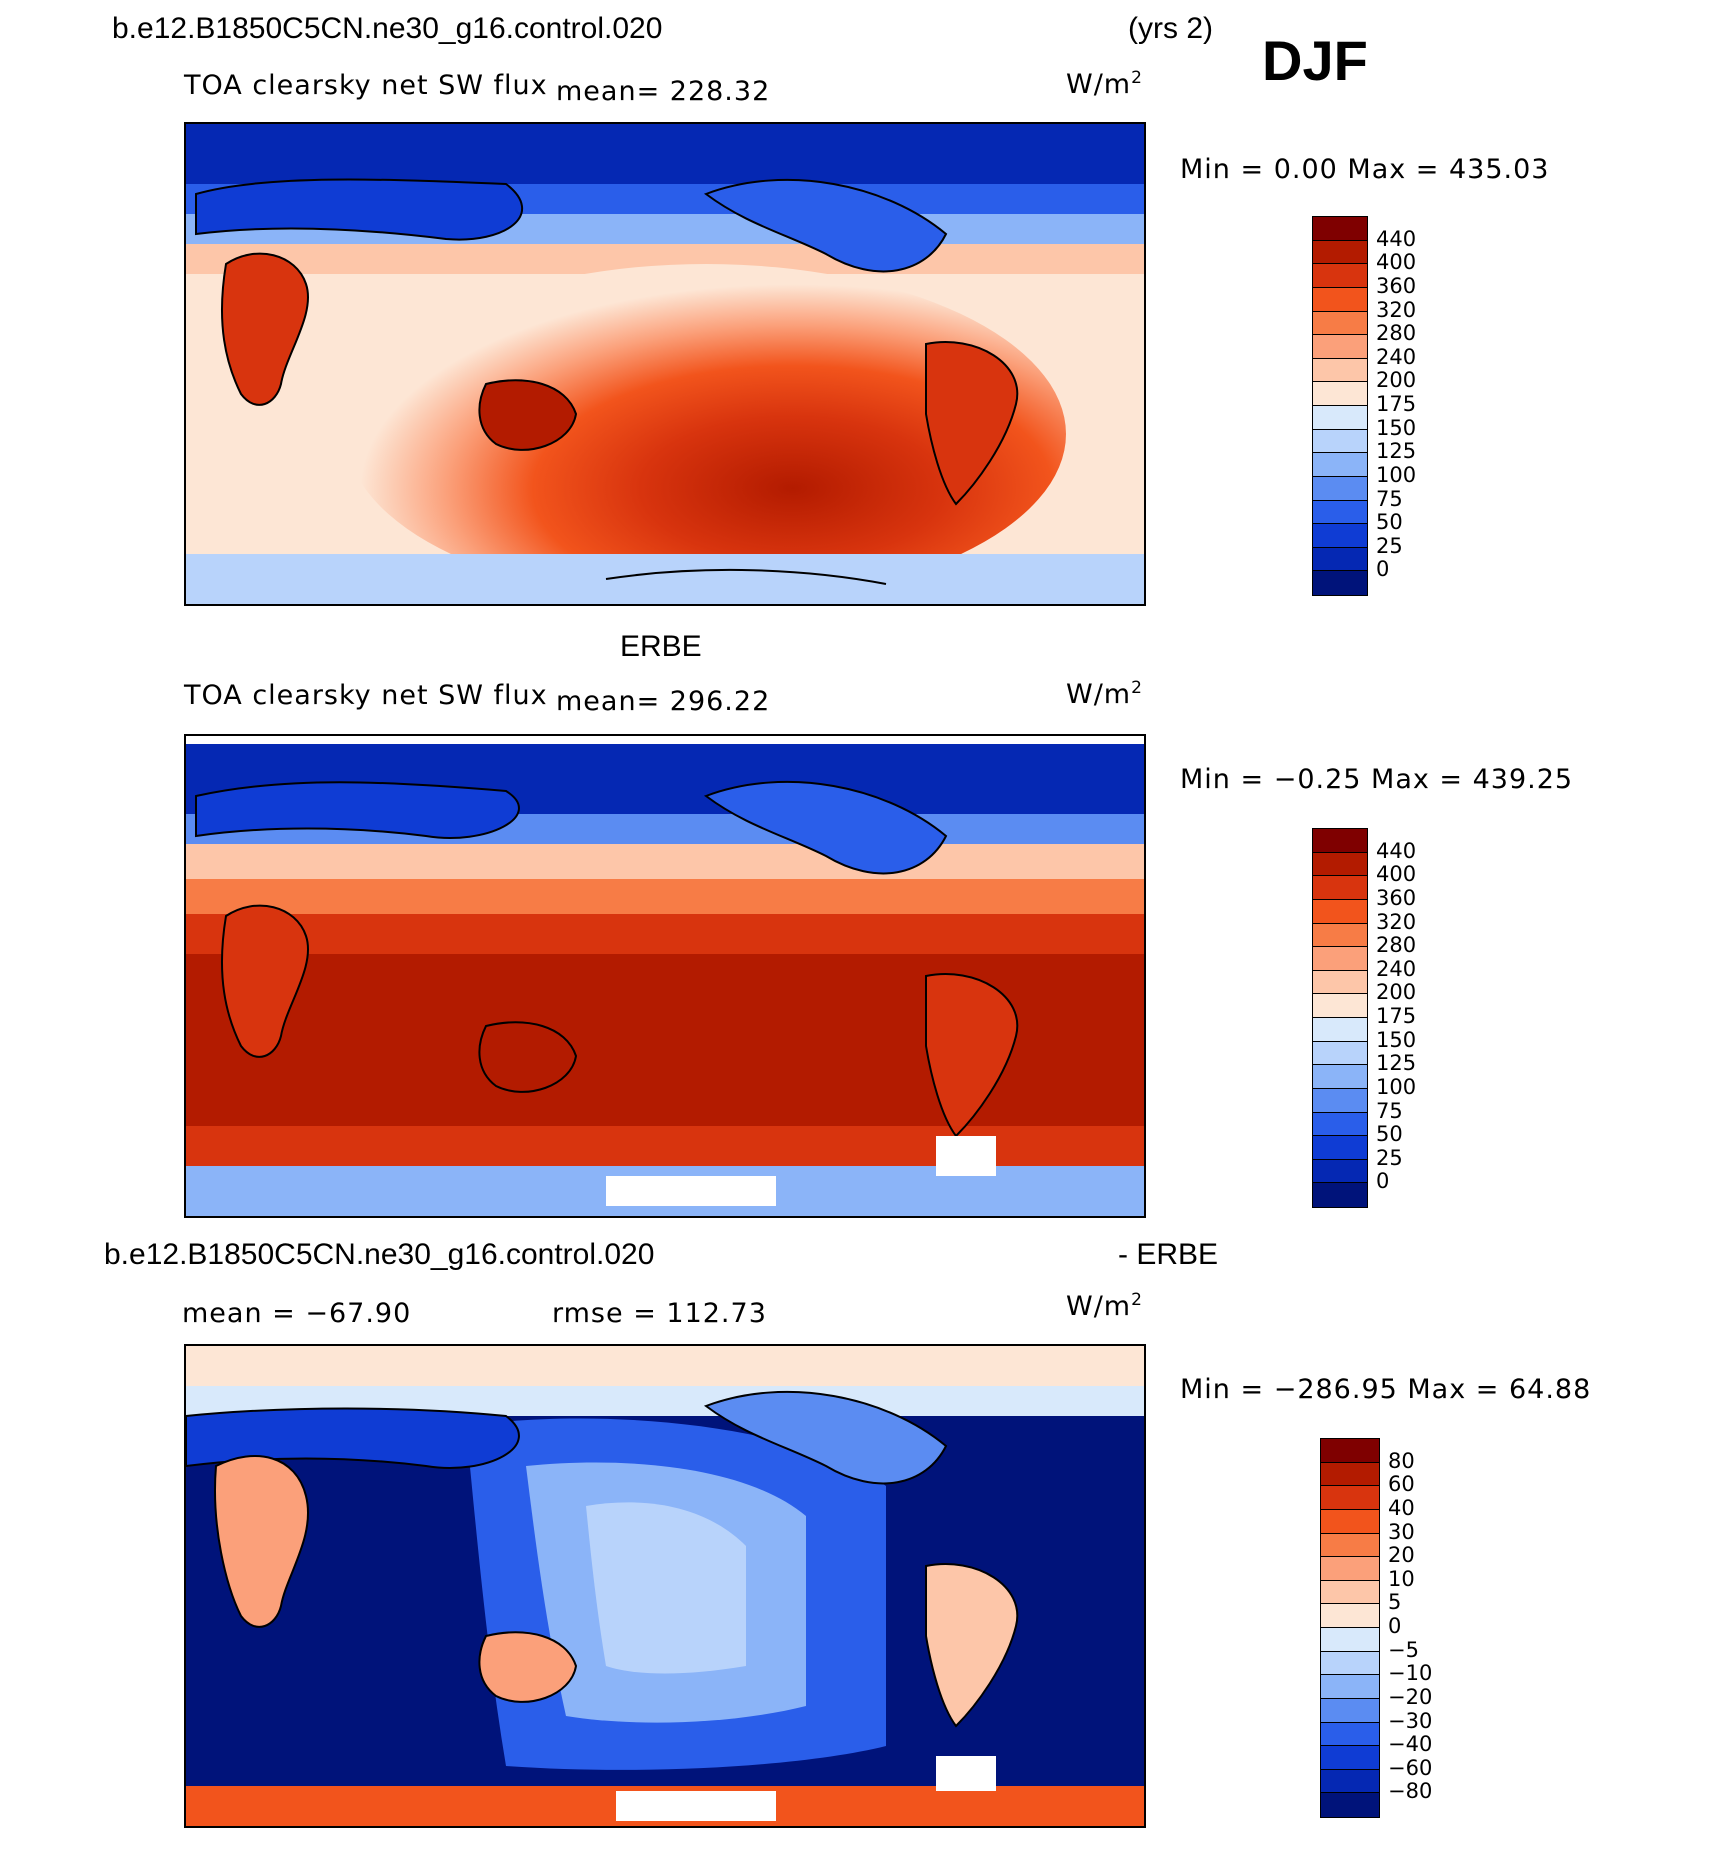 This screenshot has height=1863, width=1710. What do you see at coordinates (1410, 1744) in the screenshot?
I see `colorbar-tick-label: −40` at bounding box center [1410, 1744].